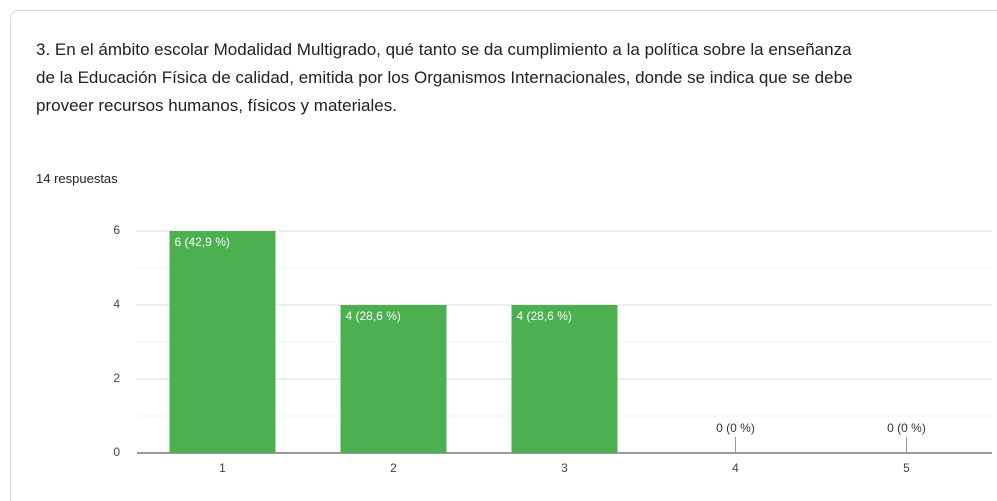  I want to click on x-tick-label: 2, so click(393, 468).